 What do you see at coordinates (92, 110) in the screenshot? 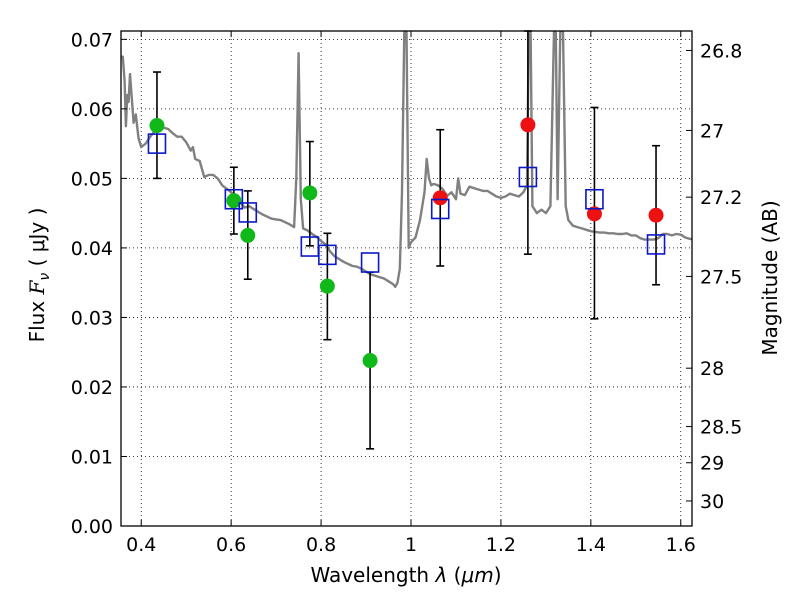
I see `y-tick-label: 0.06` at bounding box center [92, 110].